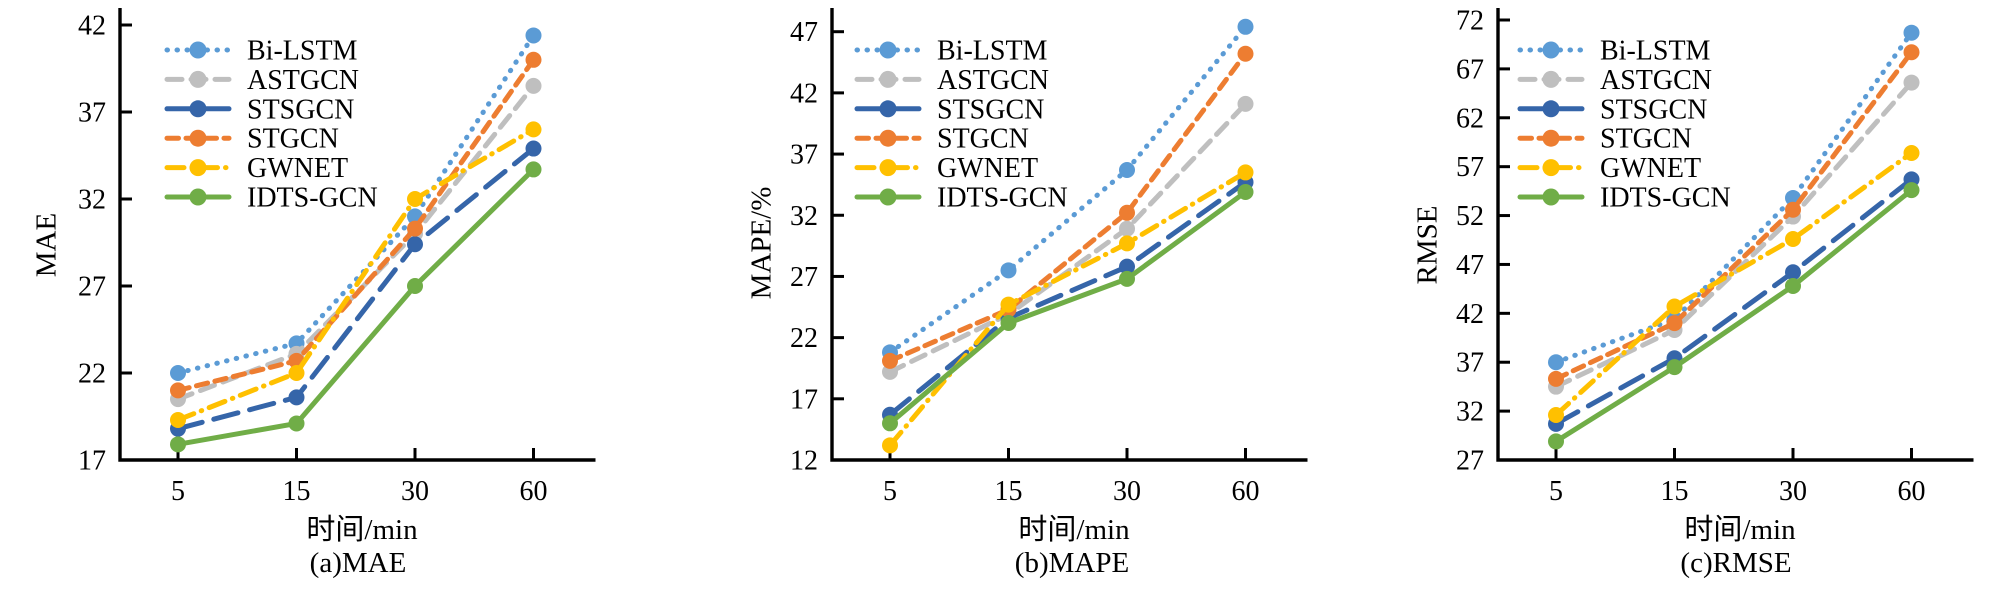  I want to click on y-tick-label: 47, so click(804, 32).